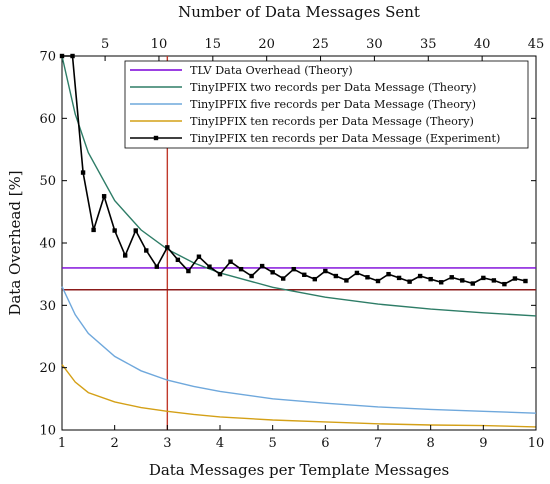 The width and height of the screenshot is (550, 484). I want to click on y-tick-label: 40, so click(47, 244).